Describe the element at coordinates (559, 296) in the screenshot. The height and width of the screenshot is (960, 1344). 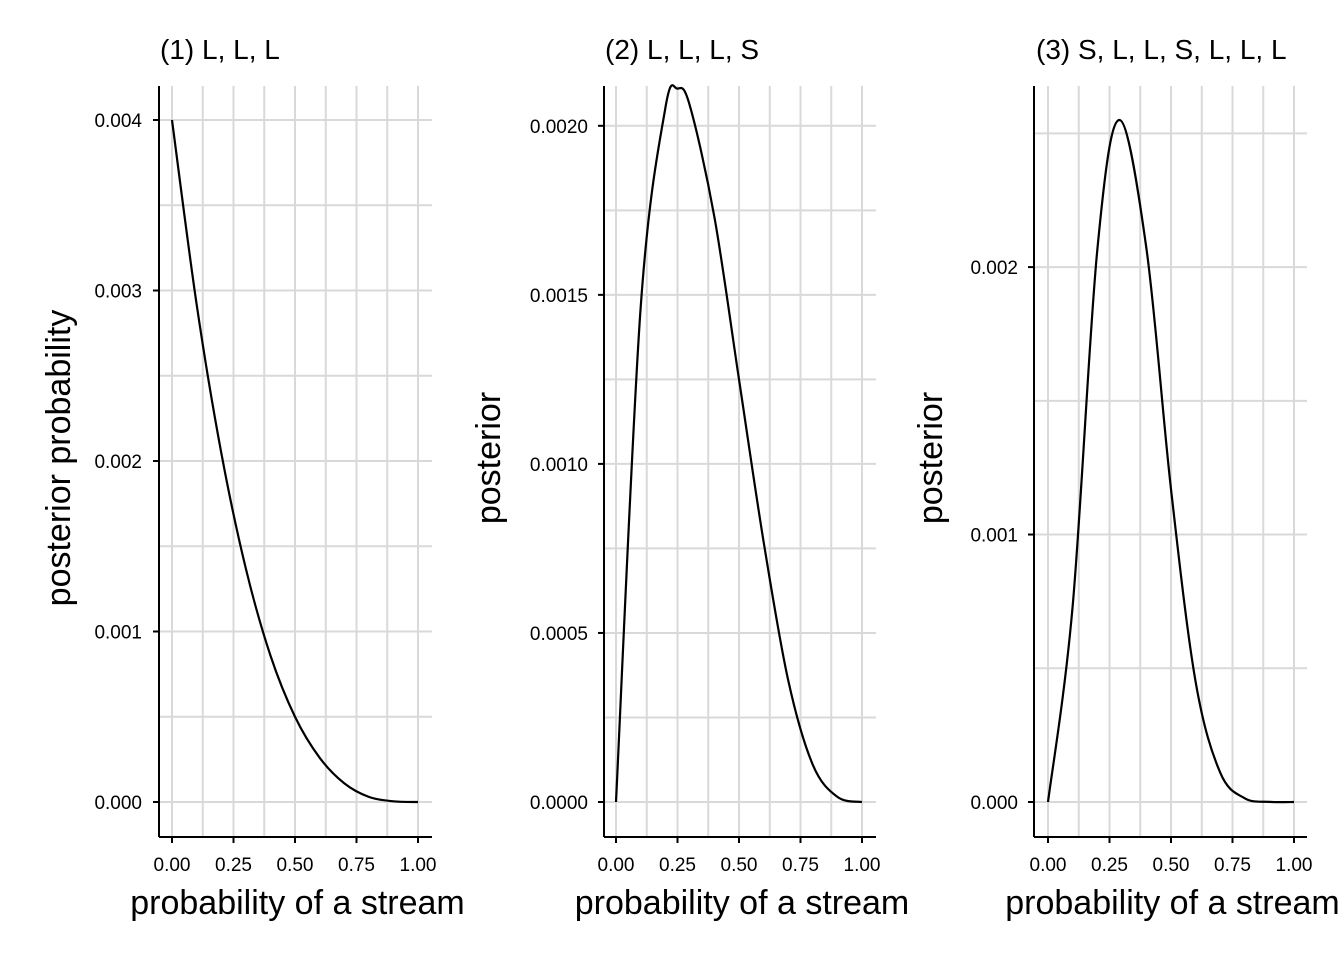
I see `y-tick-label: 0.0015` at that location.